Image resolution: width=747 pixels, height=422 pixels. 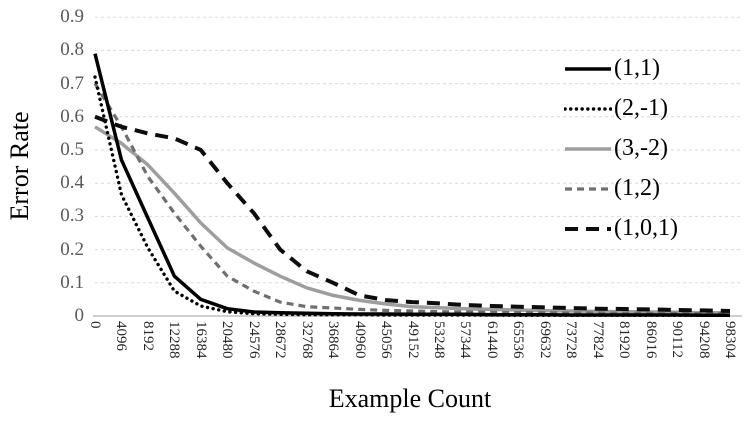 I want to click on legend-item-1-1: (1,1), so click(x=621, y=68).